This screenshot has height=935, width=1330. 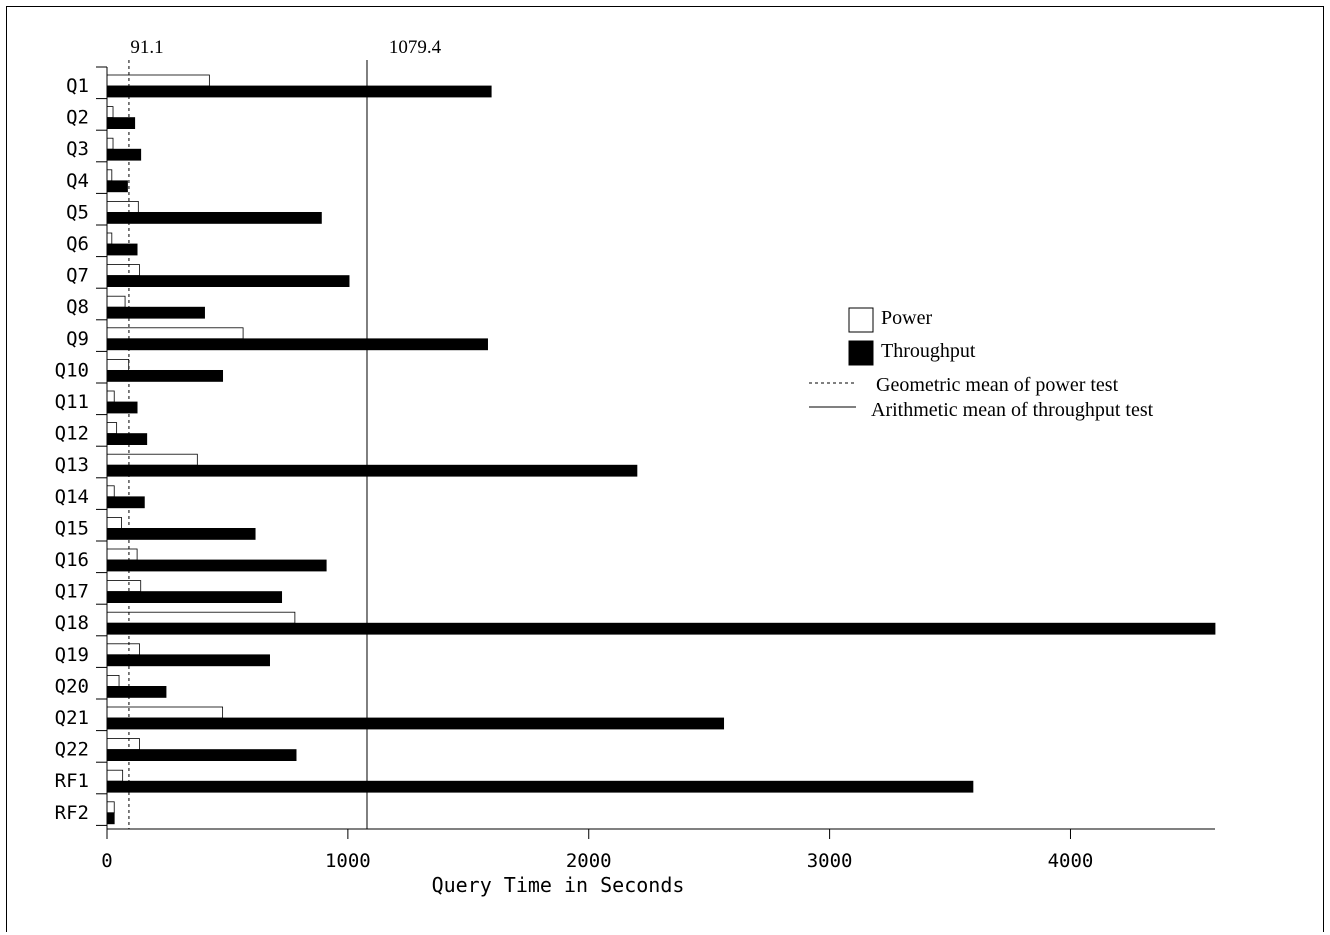 I want to click on x-tick-label: 0, so click(x=106, y=861).